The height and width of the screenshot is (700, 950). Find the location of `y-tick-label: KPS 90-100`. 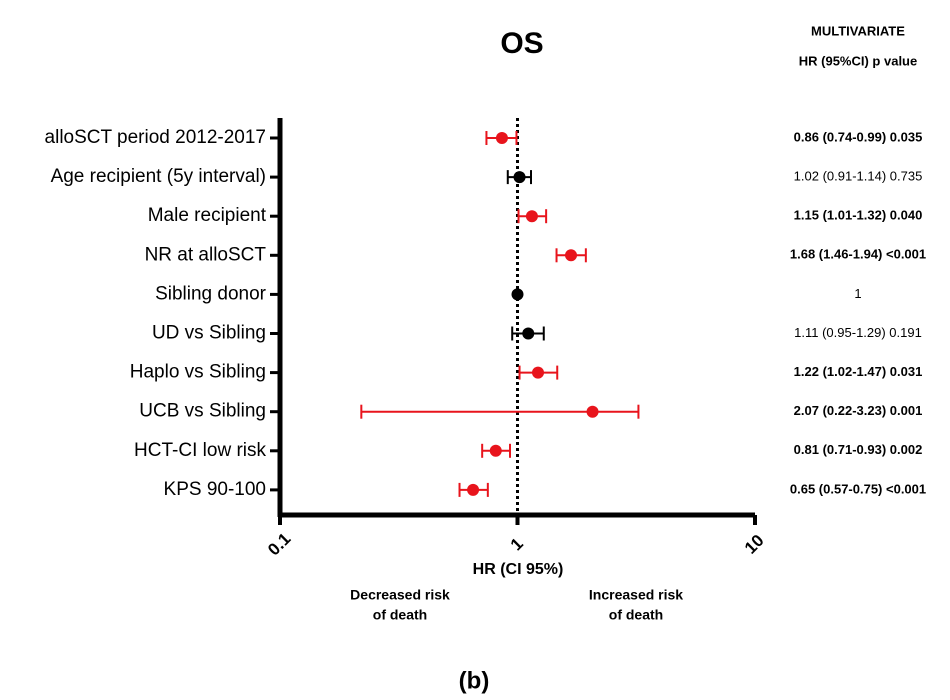

y-tick-label: KPS 90-100 is located at coordinates (215, 489).